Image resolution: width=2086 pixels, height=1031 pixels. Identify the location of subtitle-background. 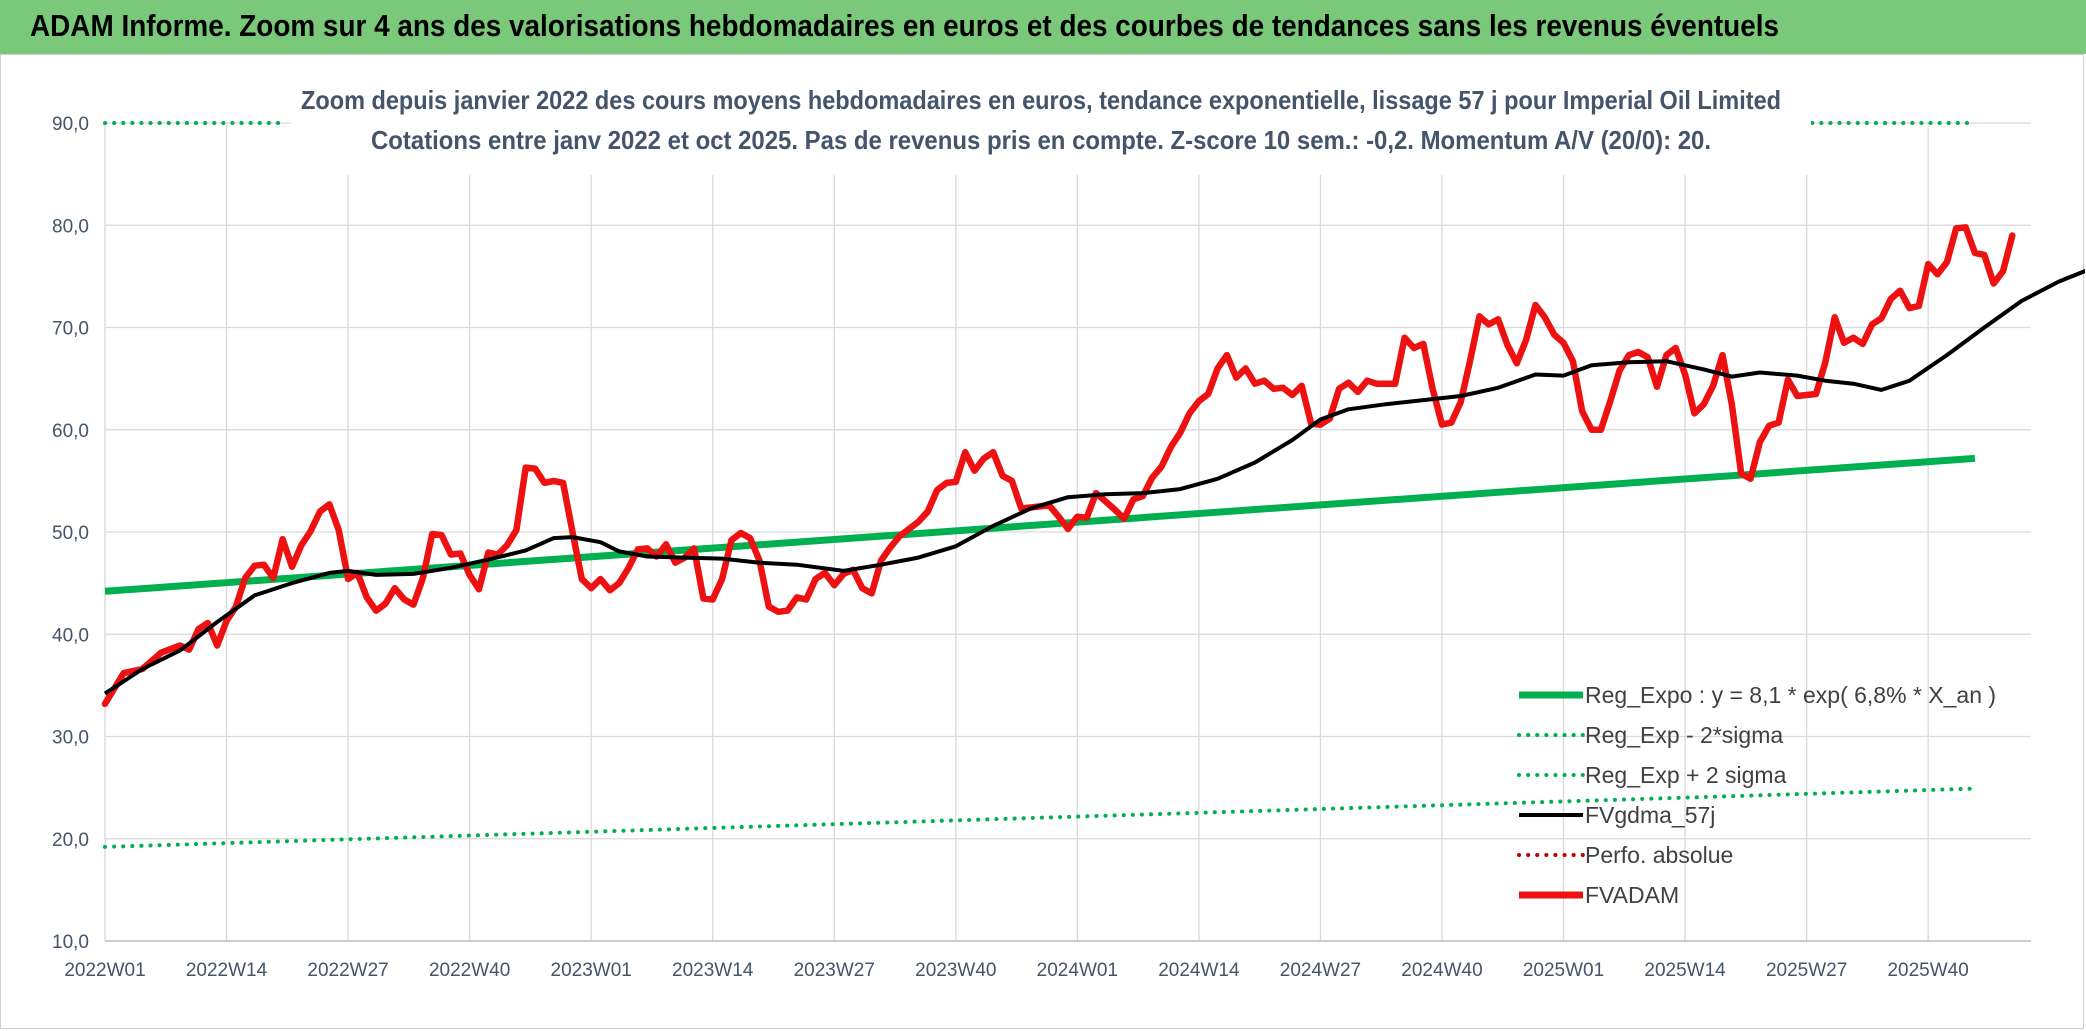
(1051, 126).